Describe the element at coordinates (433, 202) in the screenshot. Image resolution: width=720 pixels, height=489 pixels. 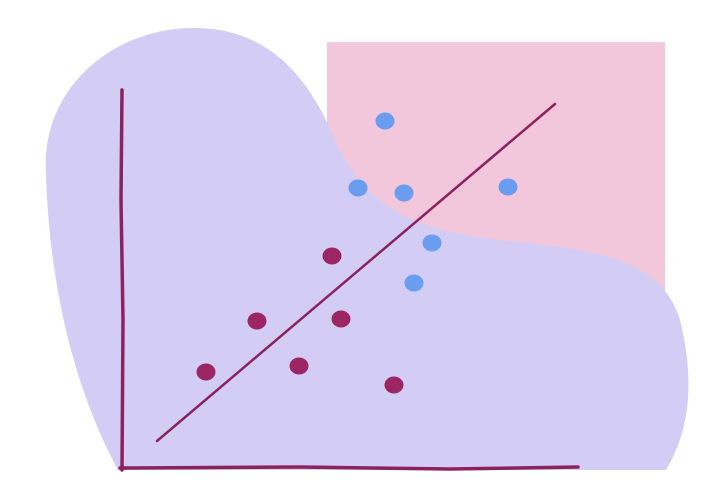
I see `blue-points` at that location.